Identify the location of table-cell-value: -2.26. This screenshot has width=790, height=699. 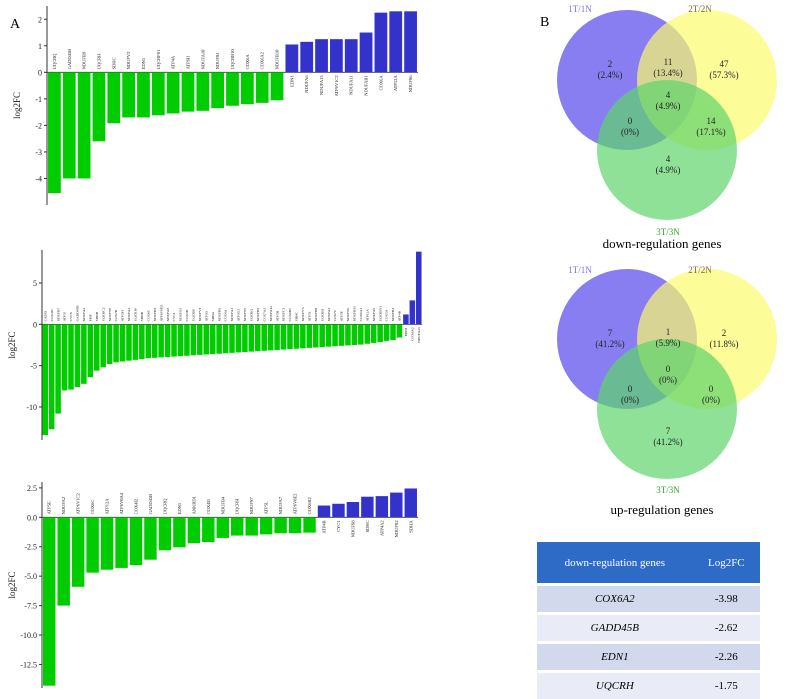
(726, 657).